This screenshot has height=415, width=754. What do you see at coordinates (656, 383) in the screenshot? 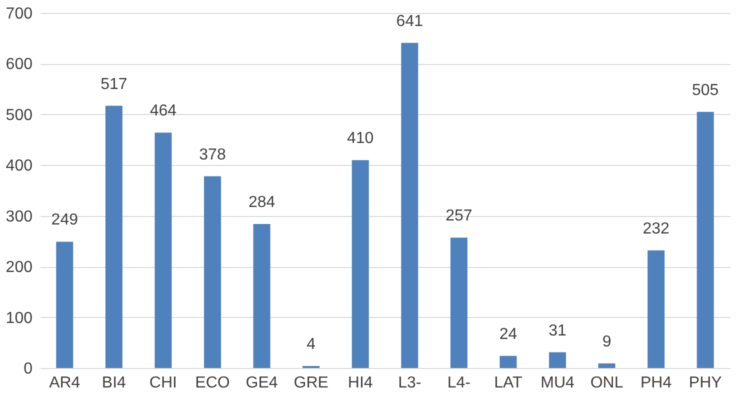
I see `x-tick-label: PH4` at bounding box center [656, 383].